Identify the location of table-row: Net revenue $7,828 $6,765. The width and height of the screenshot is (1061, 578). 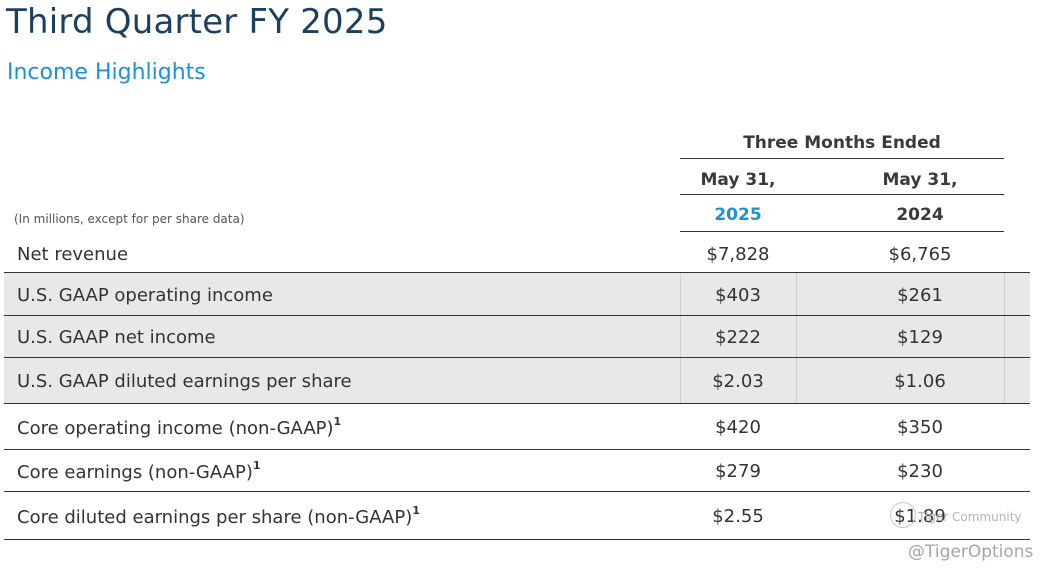
(517, 255).